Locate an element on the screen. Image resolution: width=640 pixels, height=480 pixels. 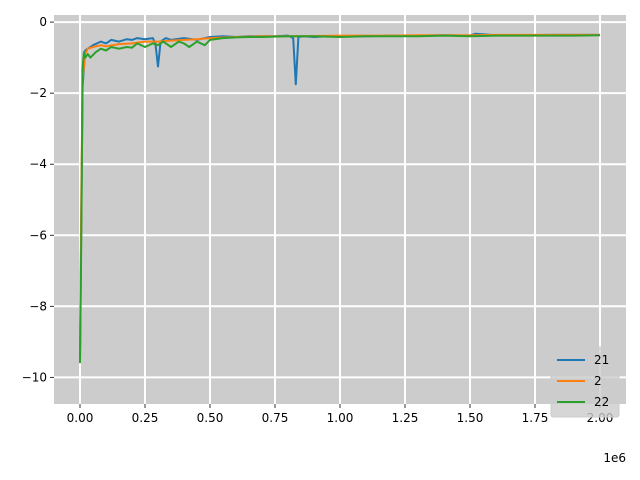
x-tick-label: 1.00 is located at coordinates (340, 418).